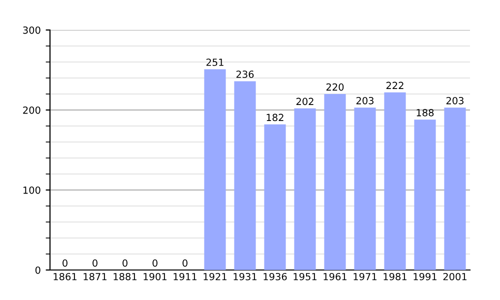  What do you see at coordinates (125, 276) in the screenshot?
I see `x-tick-label: 1881` at bounding box center [125, 276].